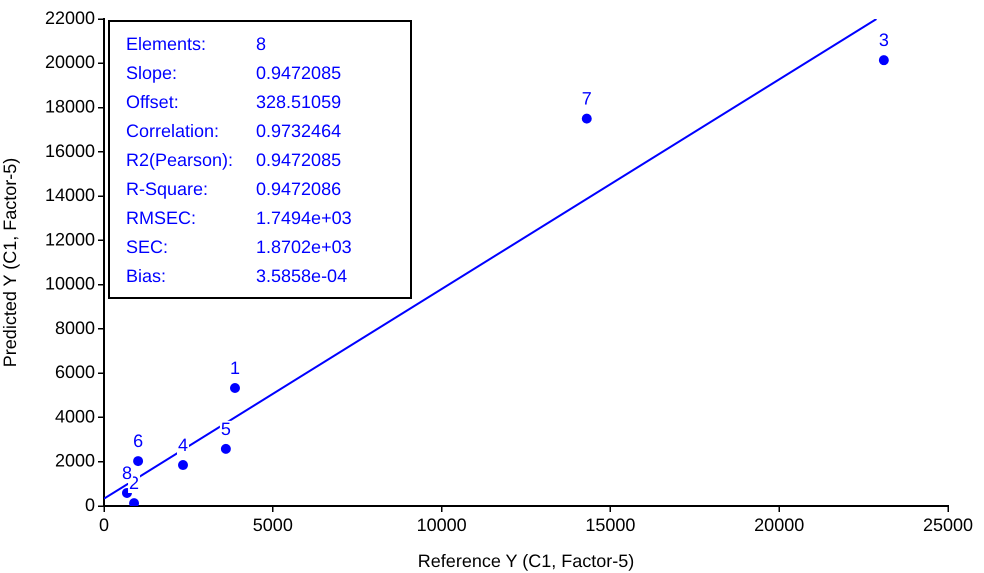  What do you see at coordinates (779, 524) in the screenshot?
I see `x-tick-label: 20000` at bounding box center [779, 524].